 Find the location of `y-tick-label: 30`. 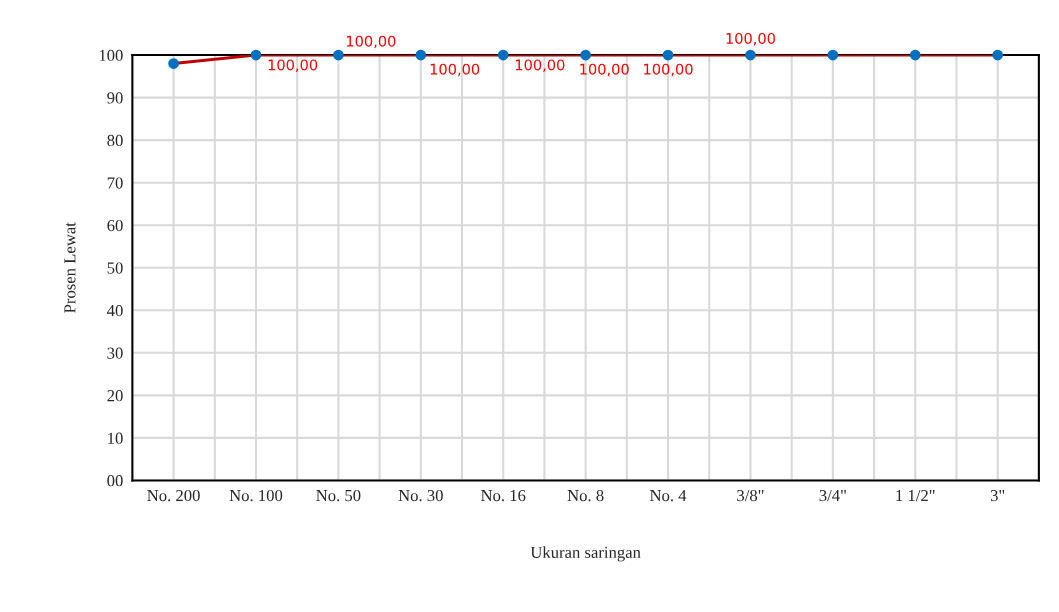

y-tick-label: 30 is located at coordinates (115, 353).